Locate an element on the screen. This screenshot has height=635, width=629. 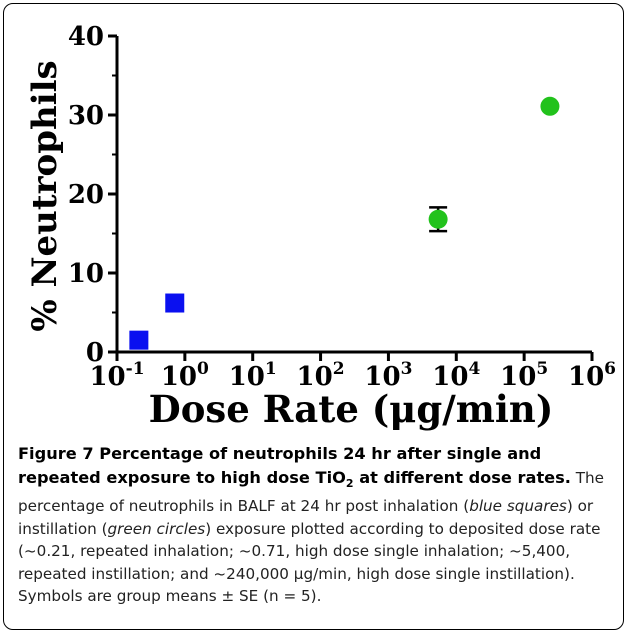
y-tick-label: 10 is located at coordinates (86, 274).